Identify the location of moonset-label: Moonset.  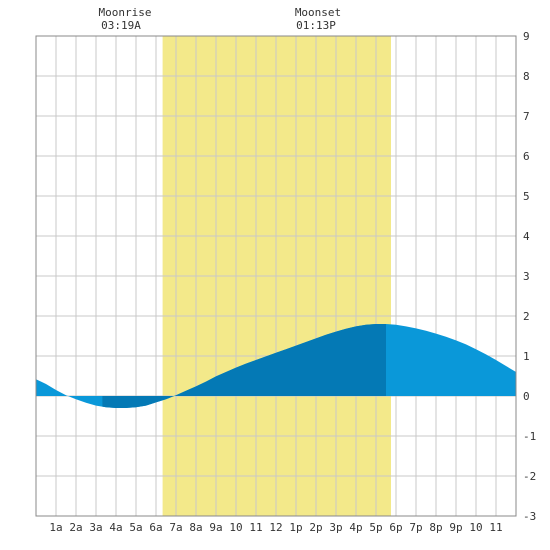
(318, 12).